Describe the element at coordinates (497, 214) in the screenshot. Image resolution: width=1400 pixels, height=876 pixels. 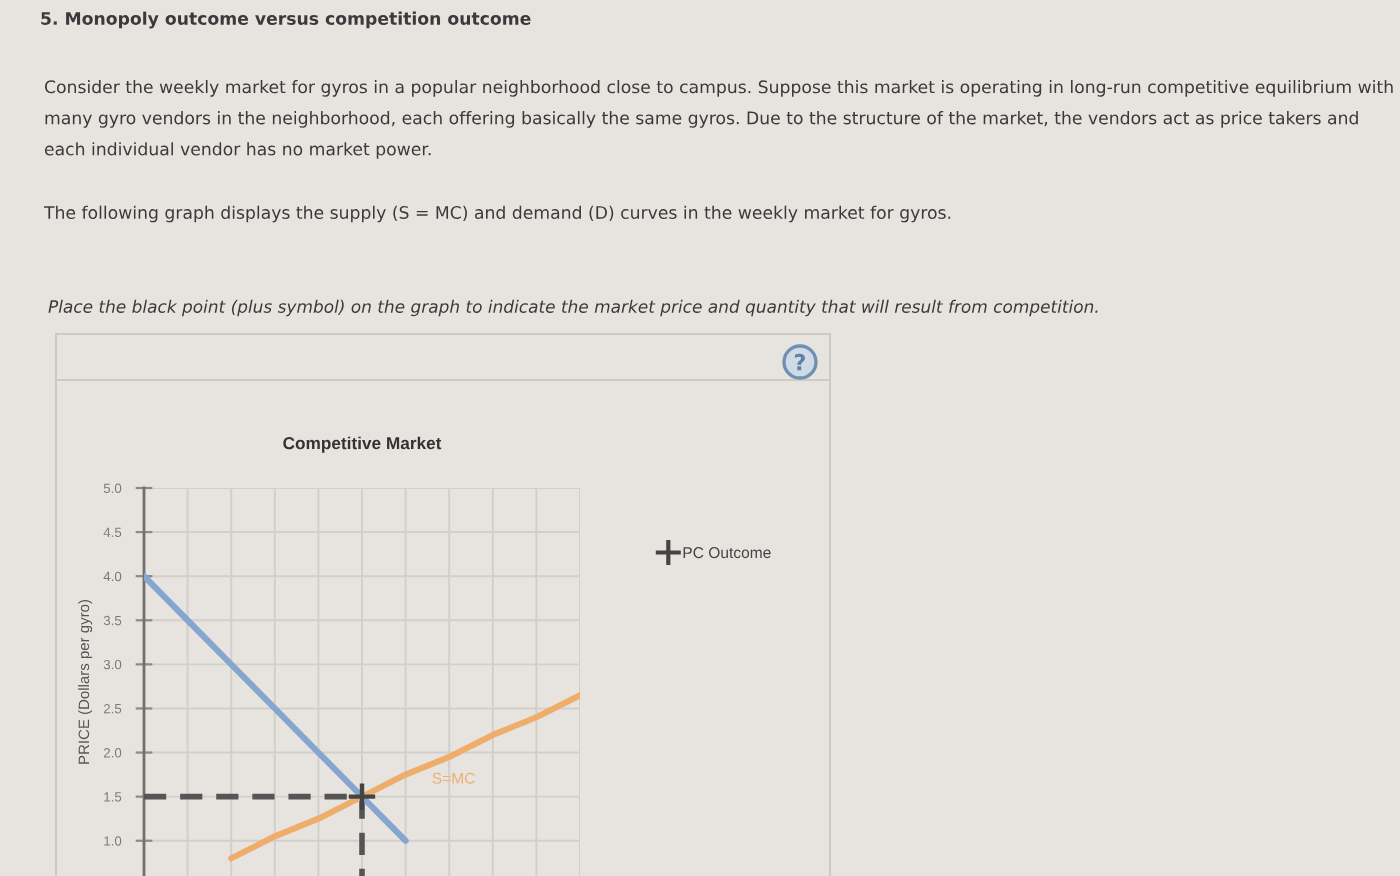
I see `text: The following graph displays the supply (S = MC) and demand (D) curves in the weekly market for gyros.` at that location.